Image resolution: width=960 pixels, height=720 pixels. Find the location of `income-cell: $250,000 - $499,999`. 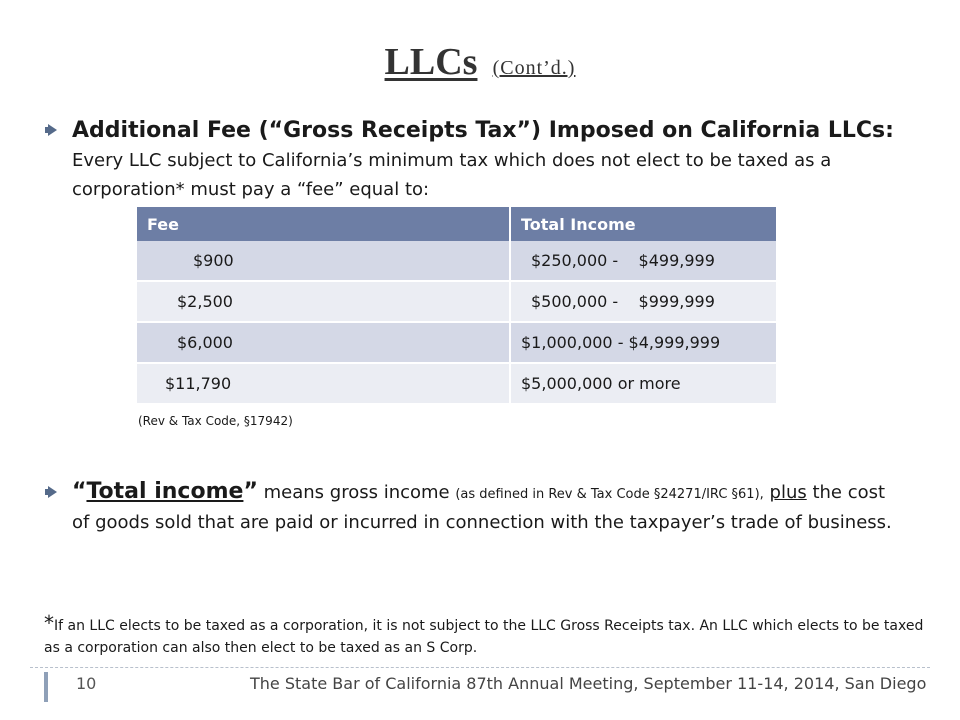

income-cell: $250,000 - $499,999 is located at coordinates (643, 261).